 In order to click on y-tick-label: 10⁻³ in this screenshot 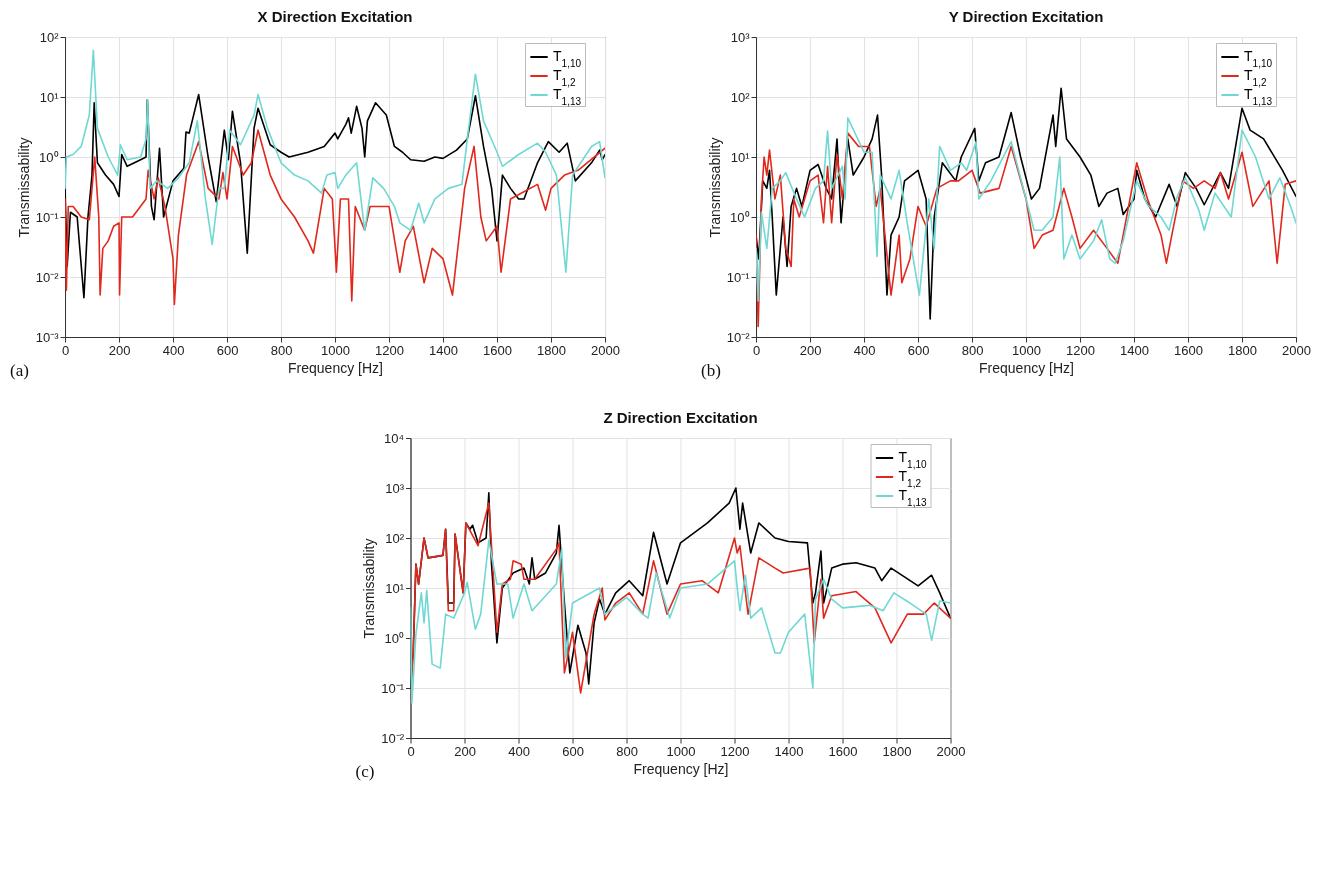, I will do `click(47, 337)`.